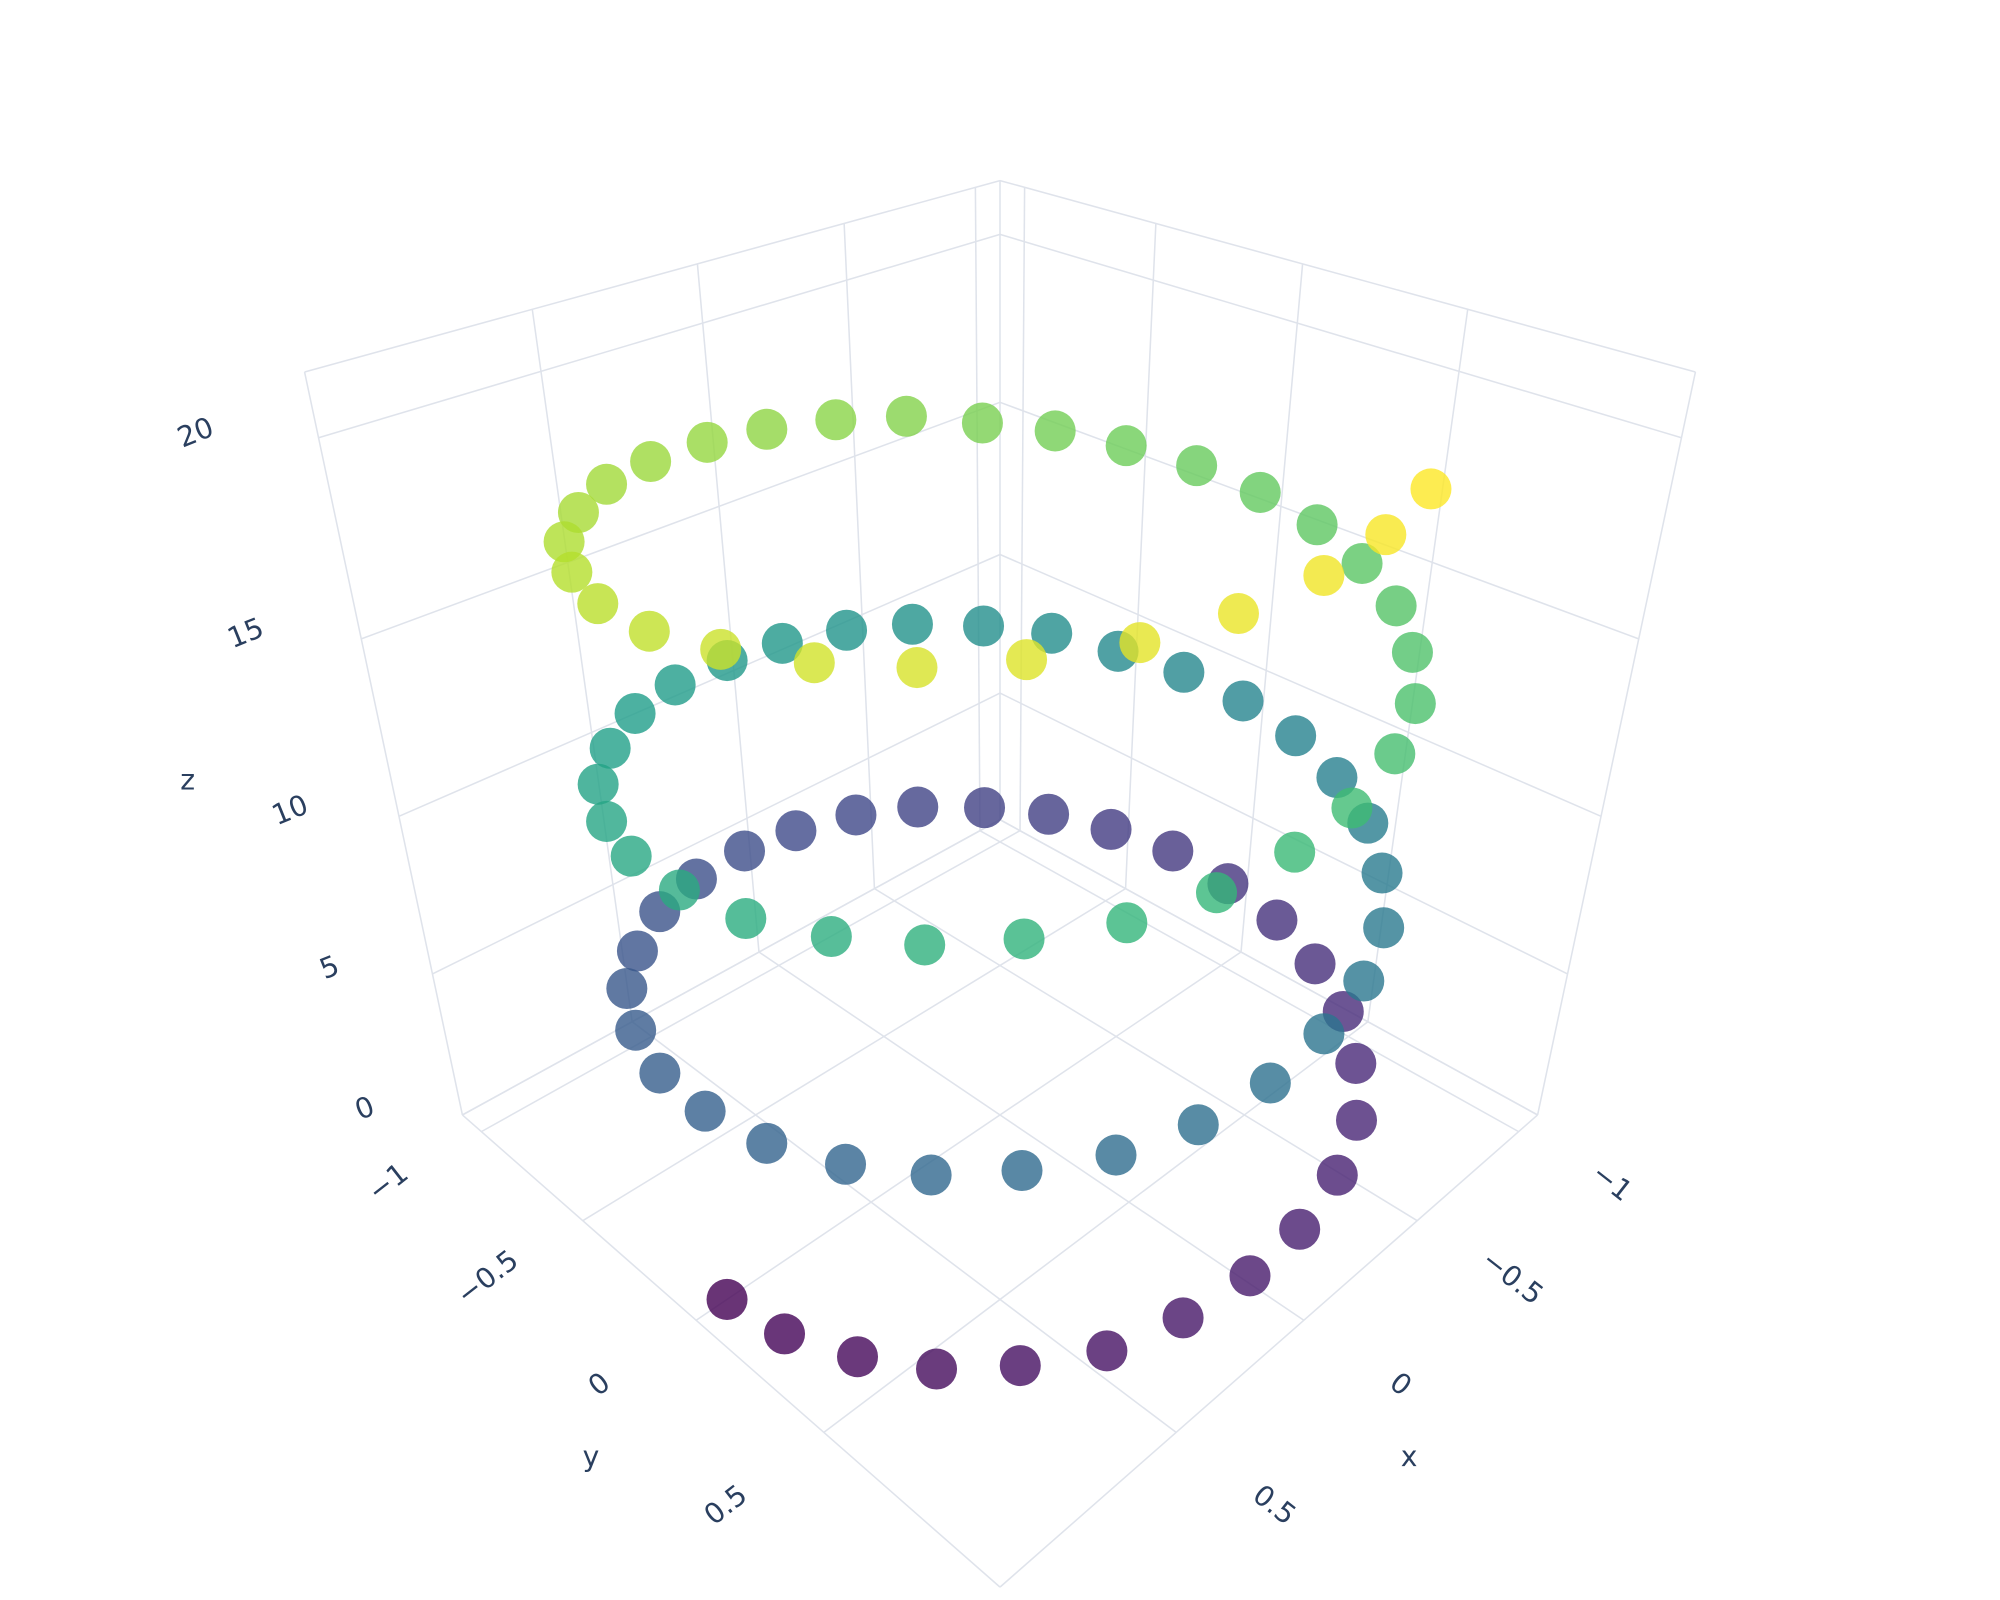 This screenshot has width=2000, height=1600. I want to click on y-axis-title: y, so click(591, 1456).